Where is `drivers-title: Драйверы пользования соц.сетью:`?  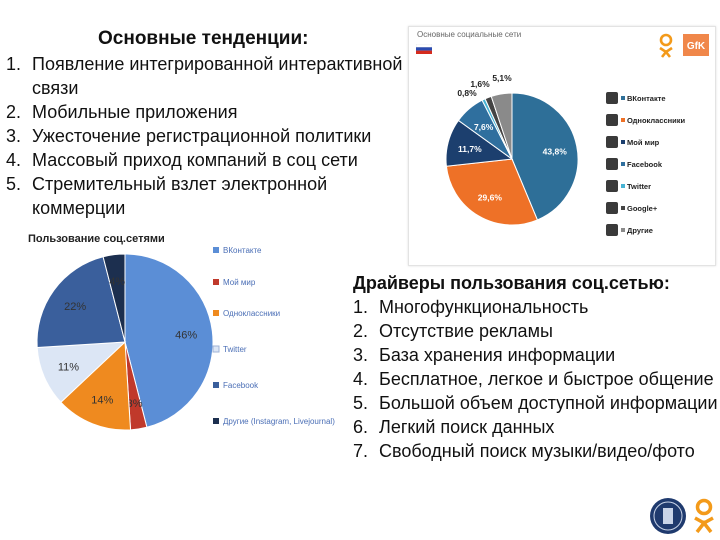 drivers-title: Драйверы пользования соц.сетью: is located at coordinates (511, 283).